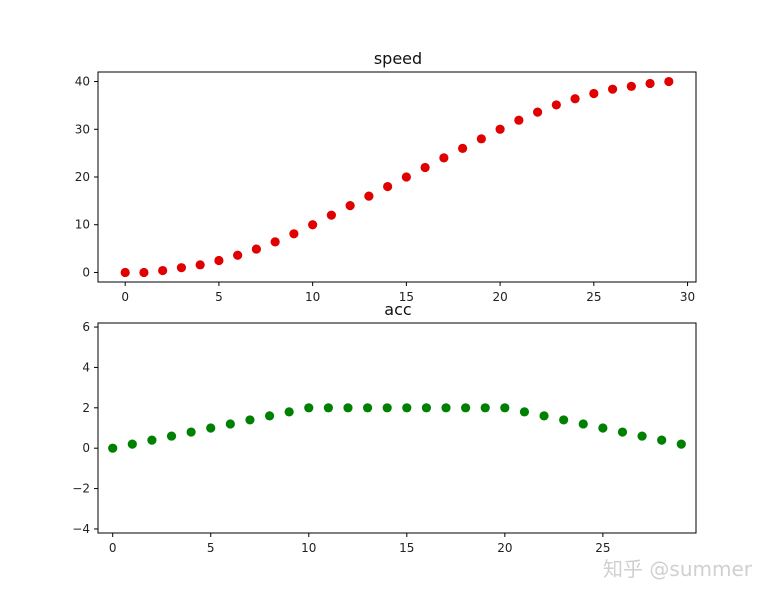 Image resolution: width=773 pixels, height=599 pixels. I want to click on acc-x-tick-label: 25, so click(602, 548).